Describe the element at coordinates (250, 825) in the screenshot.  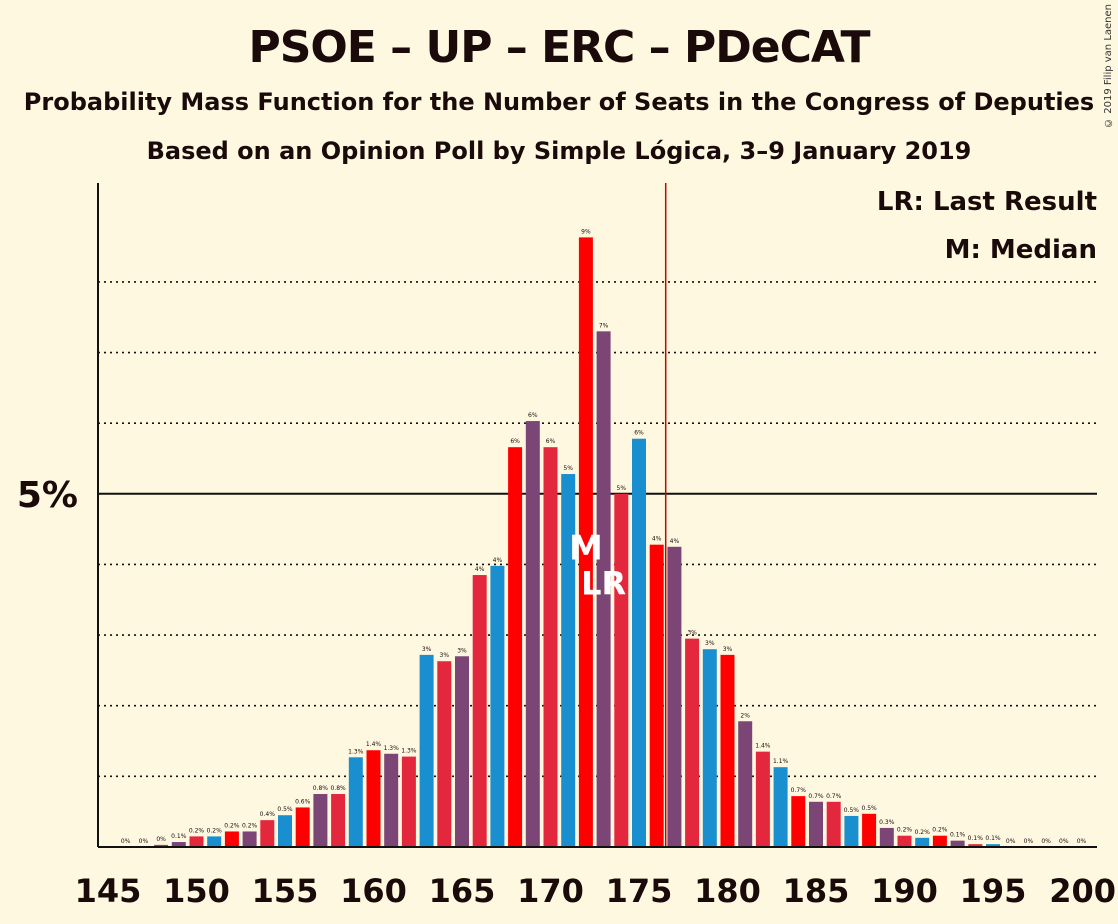
I see `bar-label-153: 0.2%` at that location.